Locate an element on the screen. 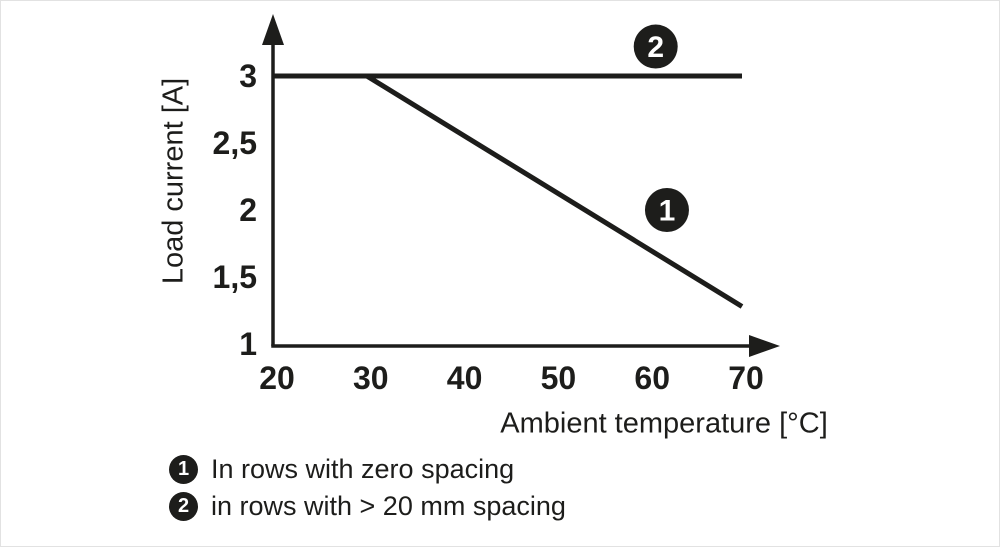 The height and width of the screenshot is (547, 1000). legend-badge-2-icon: 2 is located at coordinates (183, 506).